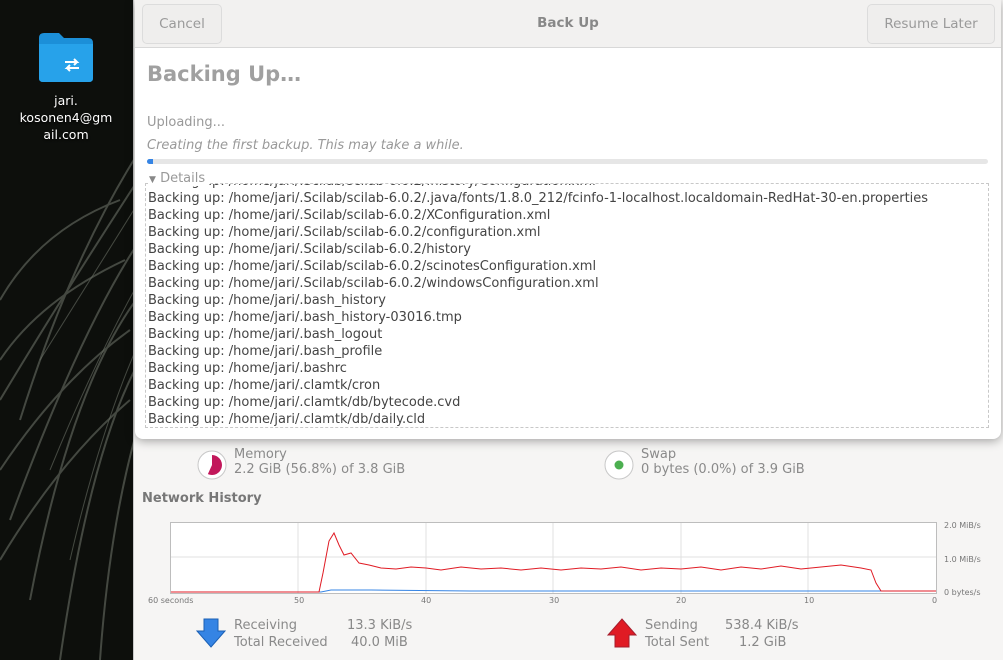  I want to click on icon-label-line: ail.com, so click(66, 134).